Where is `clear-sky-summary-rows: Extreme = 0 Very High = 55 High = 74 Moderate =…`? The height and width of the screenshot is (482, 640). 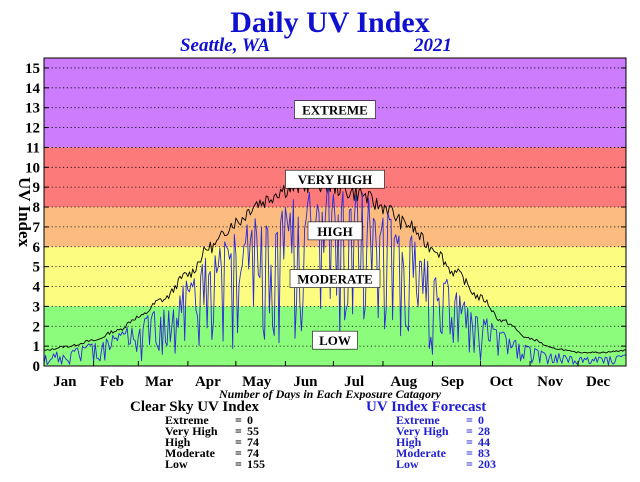
clear-sky-summary-rows: Extreme = 0 Very High = 55 High = 74 Moderate =… is located at coordinates (215, 442).